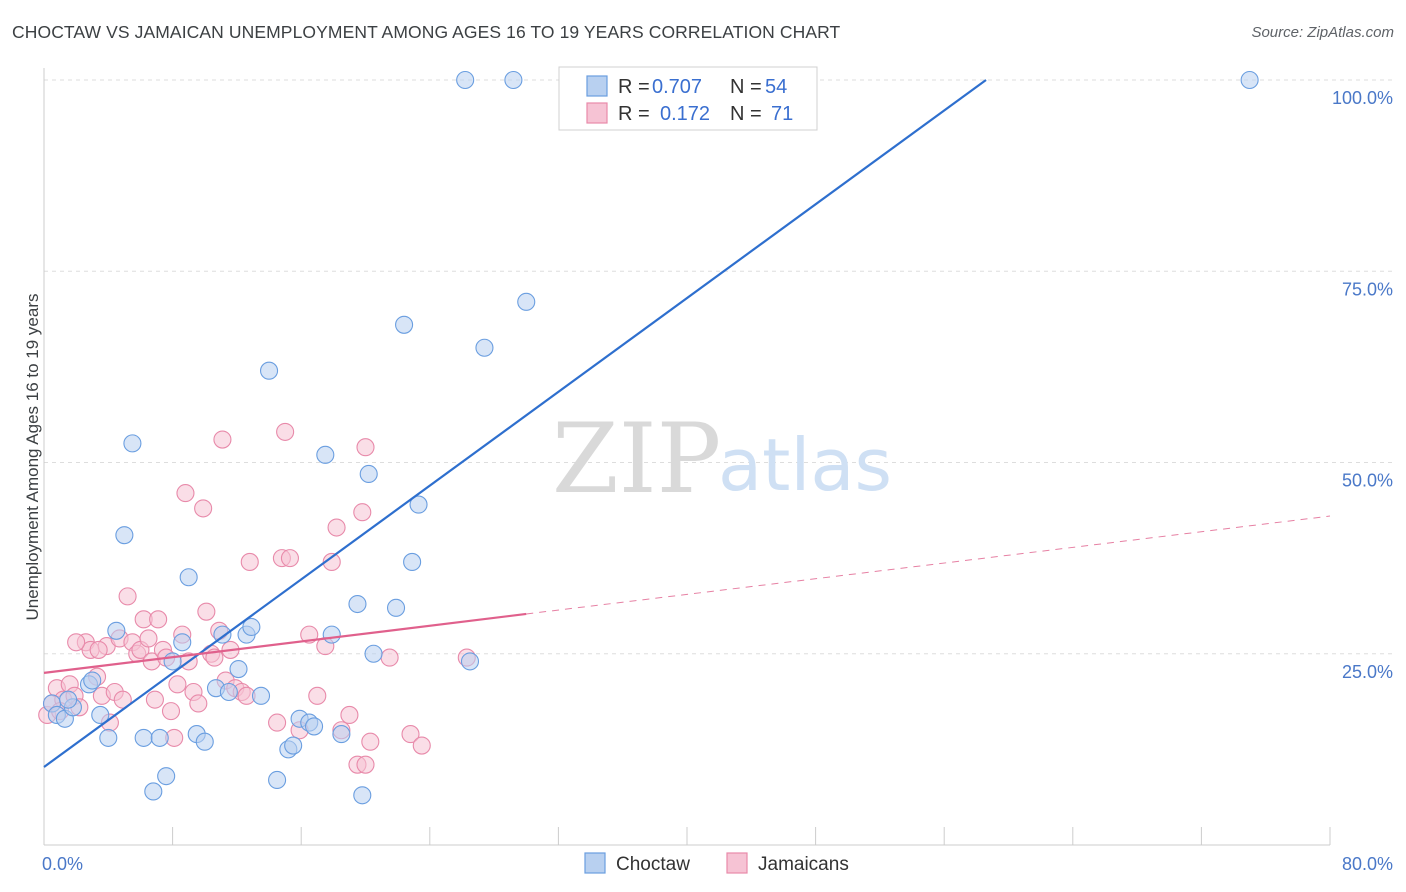  Describe the element at coordinates (677, 87) in the screenshot. I see `legend-r-value-choctaw: 0.707` at that location.